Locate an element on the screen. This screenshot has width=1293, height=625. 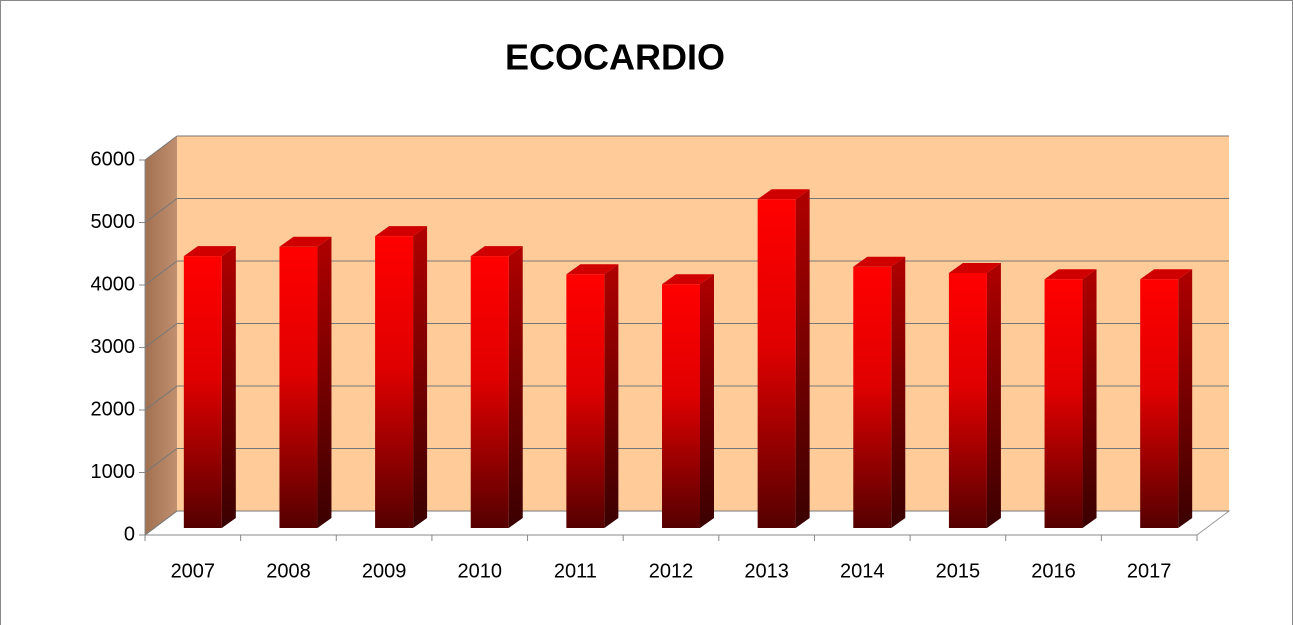
y-tick-label: 5000 is located at coordinates (113, 222).